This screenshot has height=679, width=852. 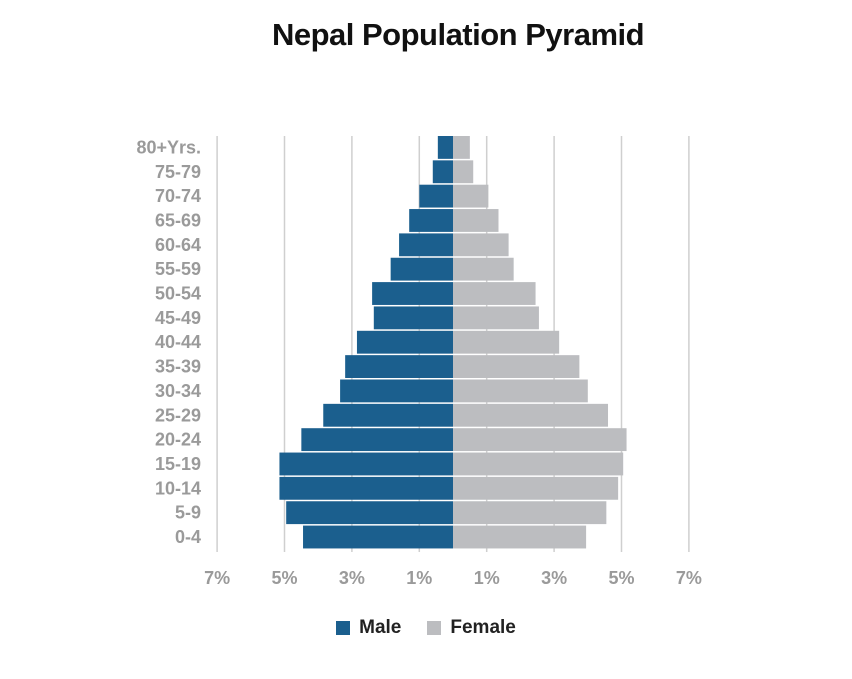 I want to click on category-label: 35-39, so click(x=178, y=367).